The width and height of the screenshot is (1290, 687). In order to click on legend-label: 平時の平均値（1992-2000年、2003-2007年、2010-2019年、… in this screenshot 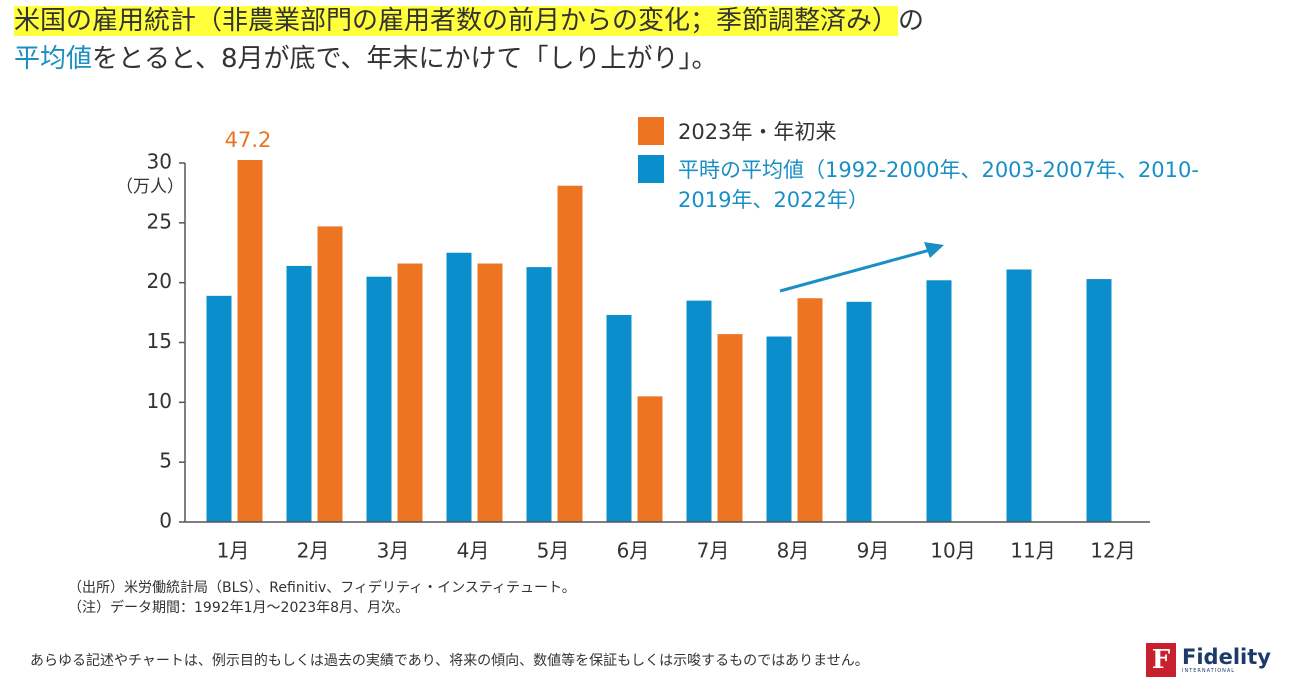, I will do `click(938, 185)`.